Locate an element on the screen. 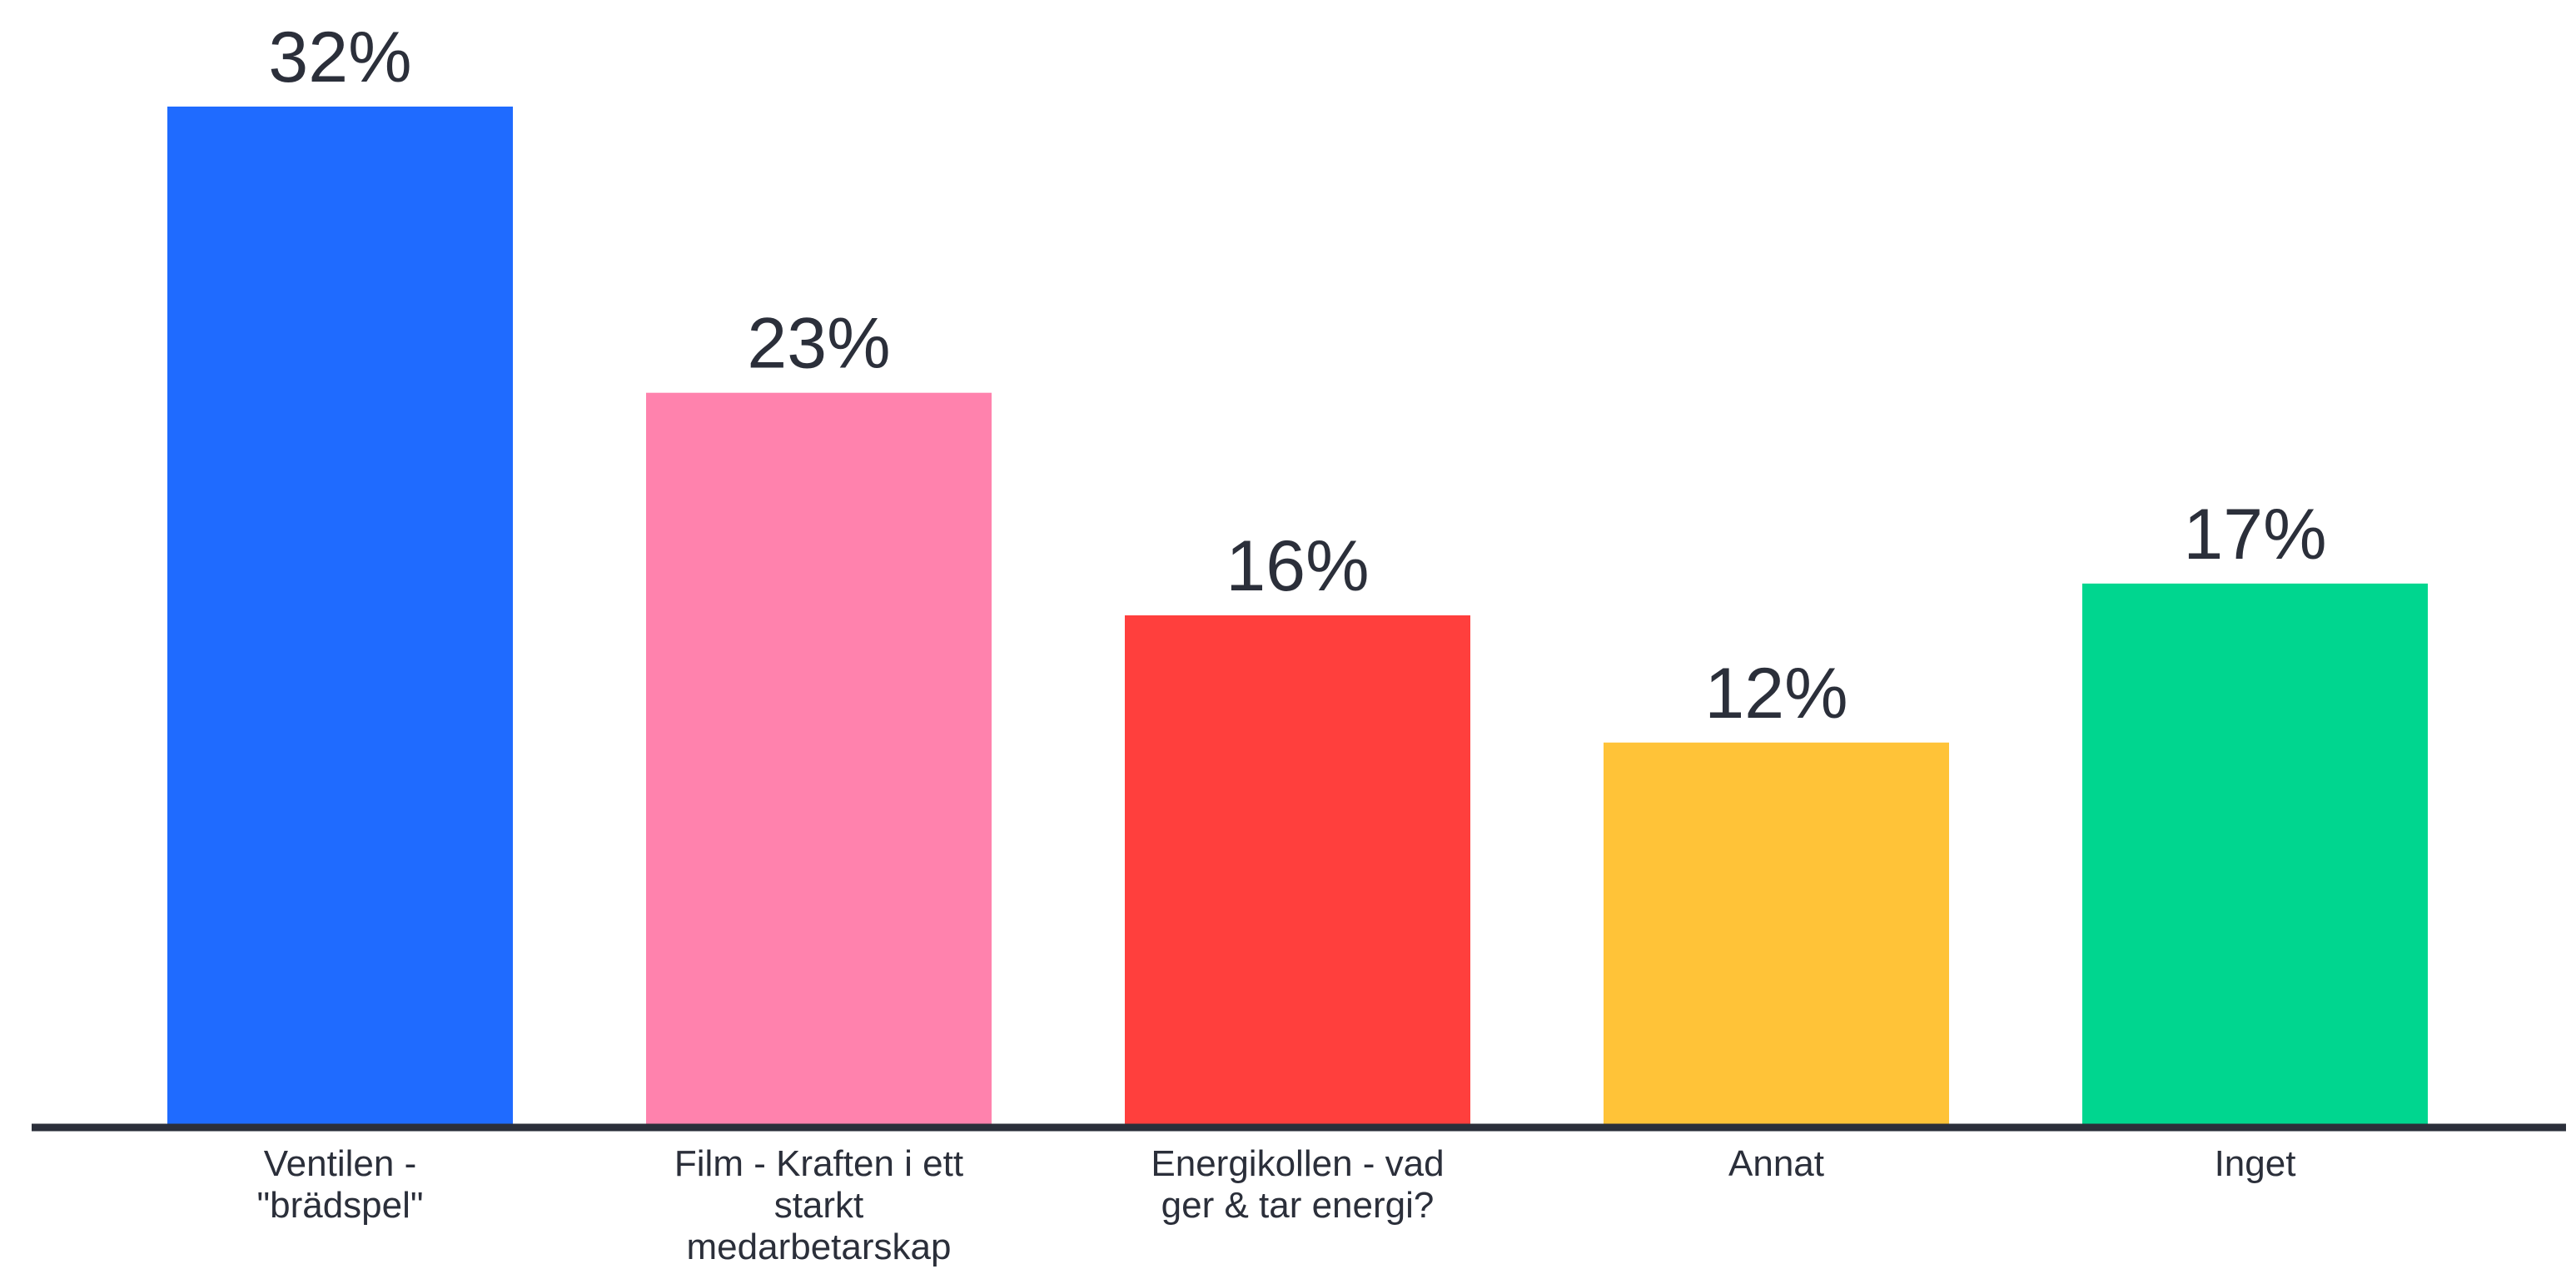 The width and height of the screenshot is (2576, 1279). category-label-line: Energikollen - vad is located at coordinates (1297, 1163).